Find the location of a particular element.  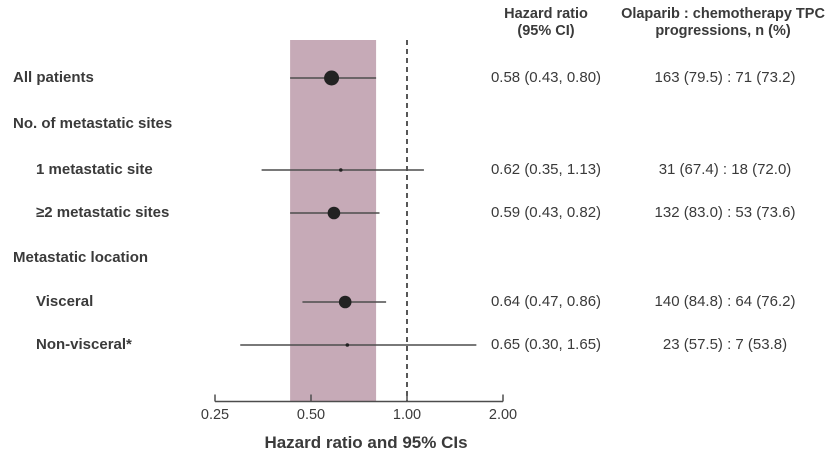

hr-point-all-patients is located at coordinates (332, 78).